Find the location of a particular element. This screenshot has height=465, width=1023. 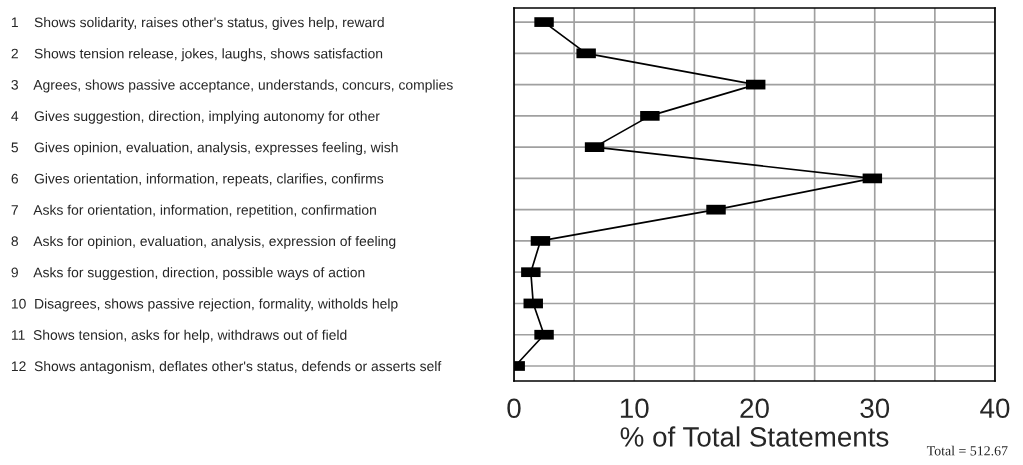

y-tick-label: 4 Gives suggestion, direction, implying autonomy for other is located at coordinates (195, 117).